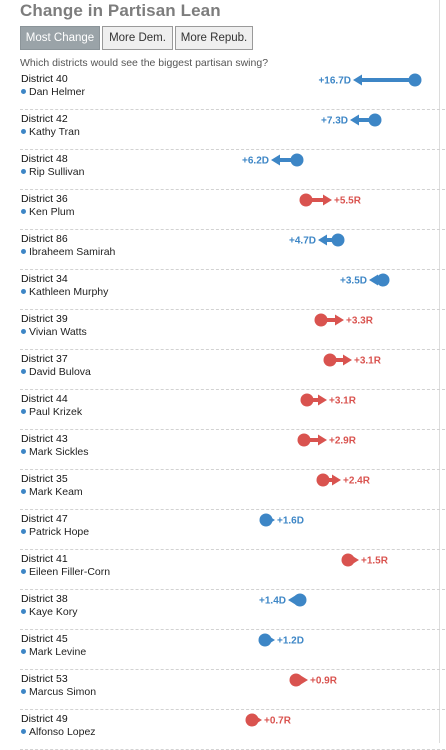 This screenshot has width=446, height=750. What do you see at coordinates (44, 319) in the screenshot?
I see `district-name: District 39` at bounding box center [44, 319].